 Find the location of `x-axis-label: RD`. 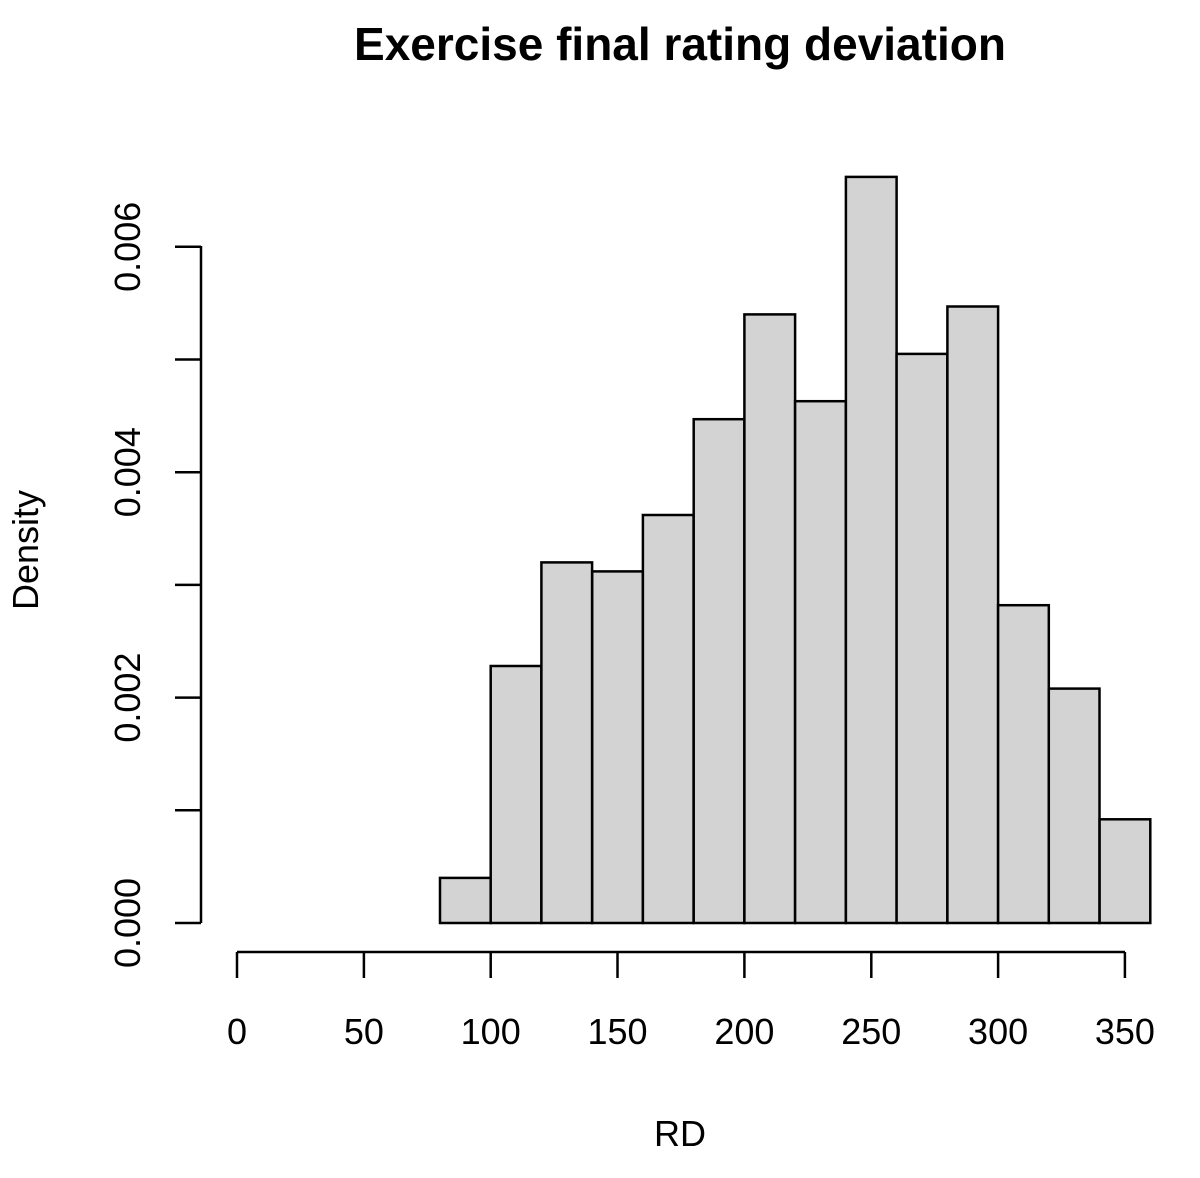

x-axis-label: RD is located at coordinates (680, 1133).